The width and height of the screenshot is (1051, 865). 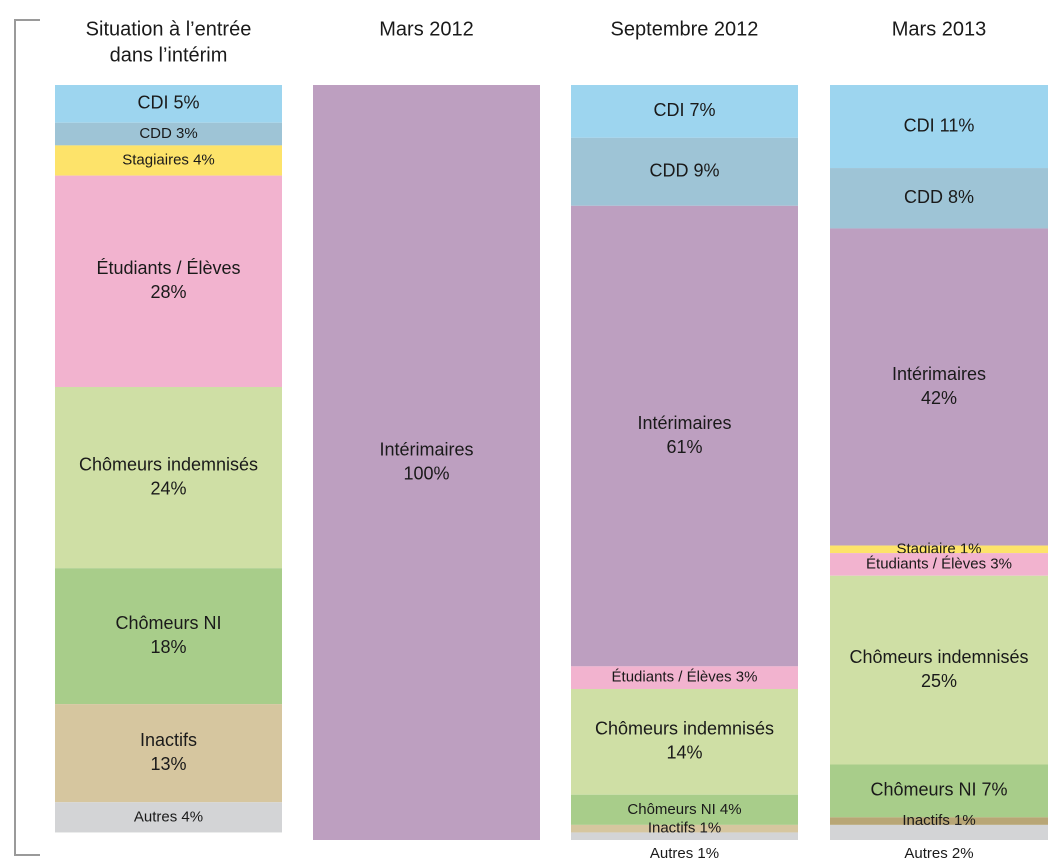 What do you see at coordinates (684, 853) in the screenshot?
I see `segment-label: Autres 1%` at bounding box center [684, 853].